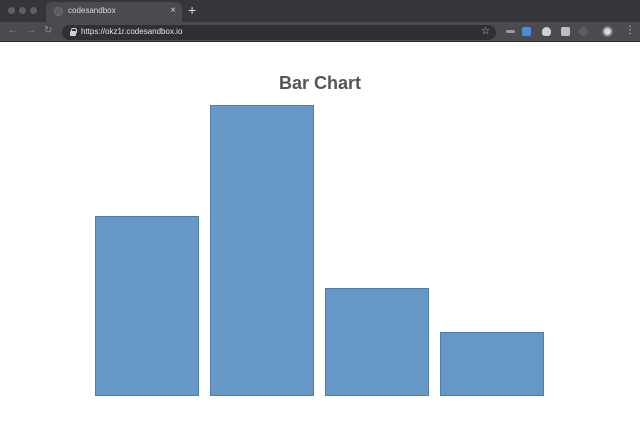 The height and width of the screenshot is (444, 640). Describe the element at coordinates (22, 10) in the screenshot. I see `minimize-window-dot` at that location.